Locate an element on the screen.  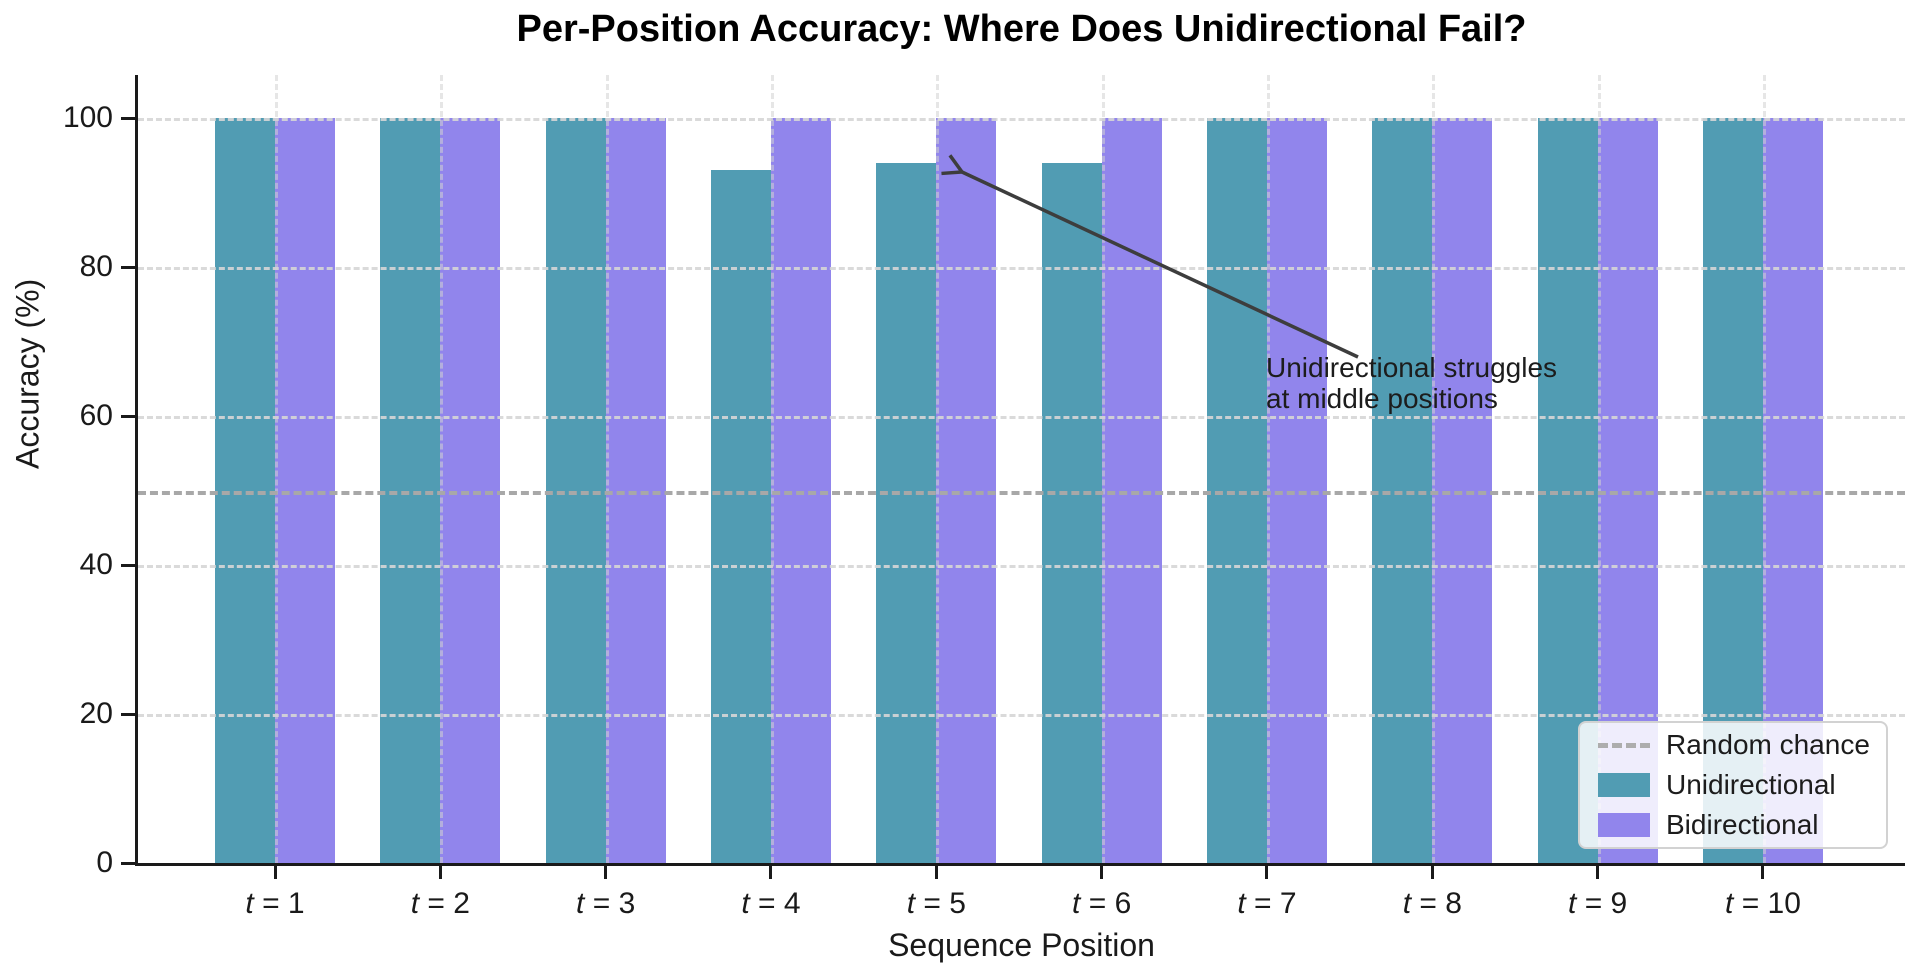
x-tick-label: t = 9 is located at coordinates (1598, 903).